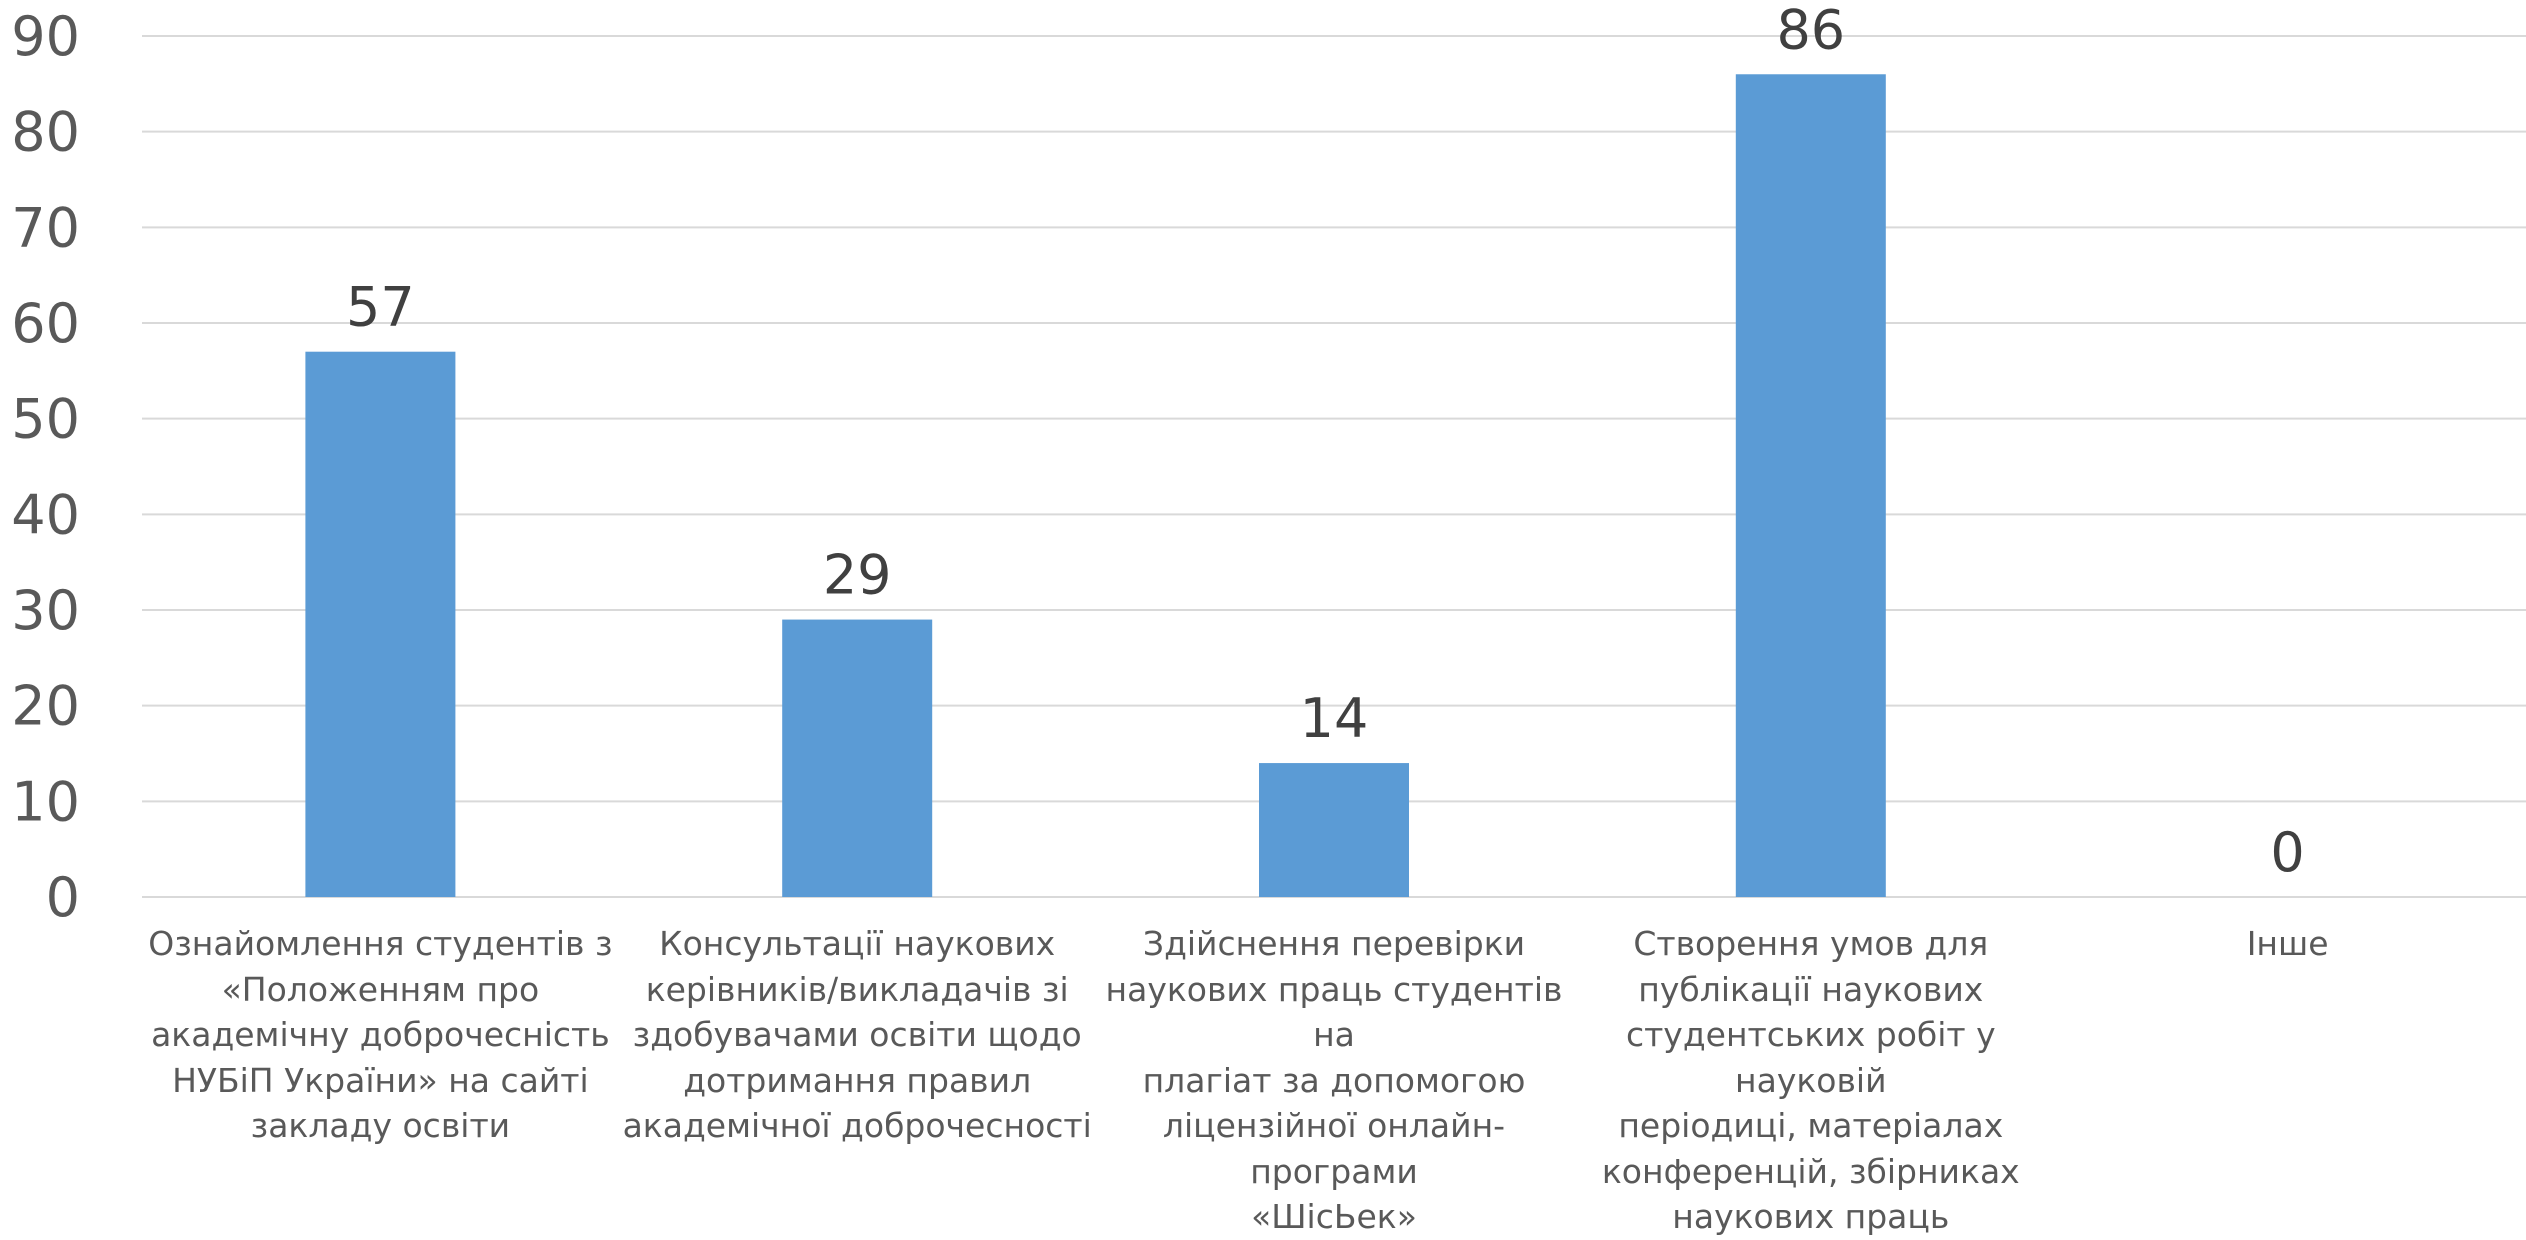 This screenshot has width=2526, height=1240. Describe the element at coordinates (1334, 1148) in the screenshot. I see `x-tick-label-line: ліцензійної онлайн-програми` at that location.